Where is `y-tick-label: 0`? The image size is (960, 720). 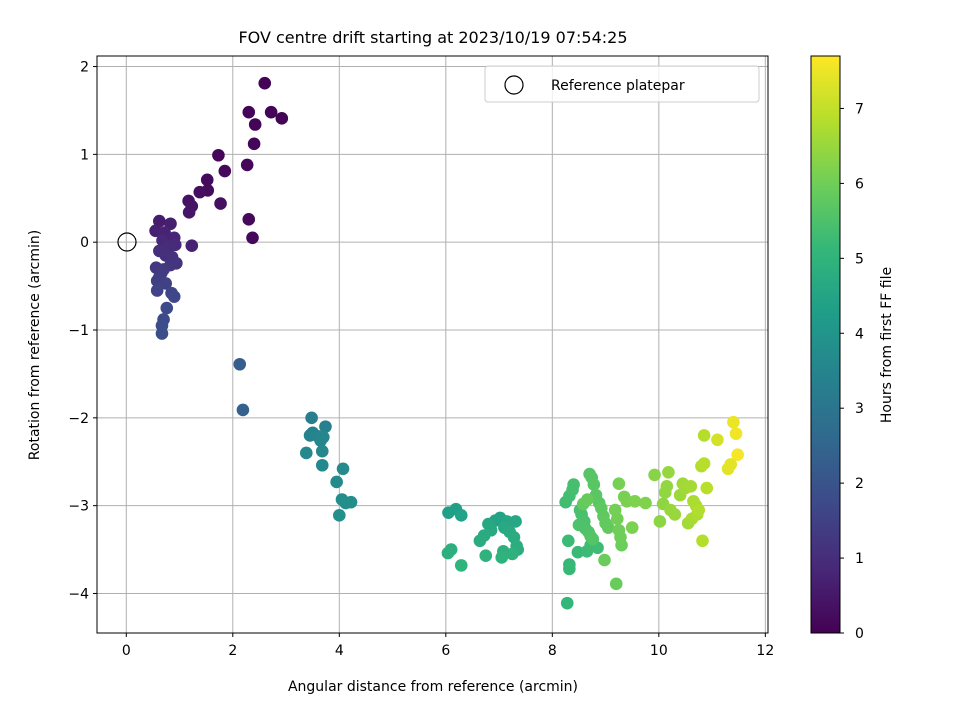
y-tick-label: 0 is located at coordinates (84, 243).